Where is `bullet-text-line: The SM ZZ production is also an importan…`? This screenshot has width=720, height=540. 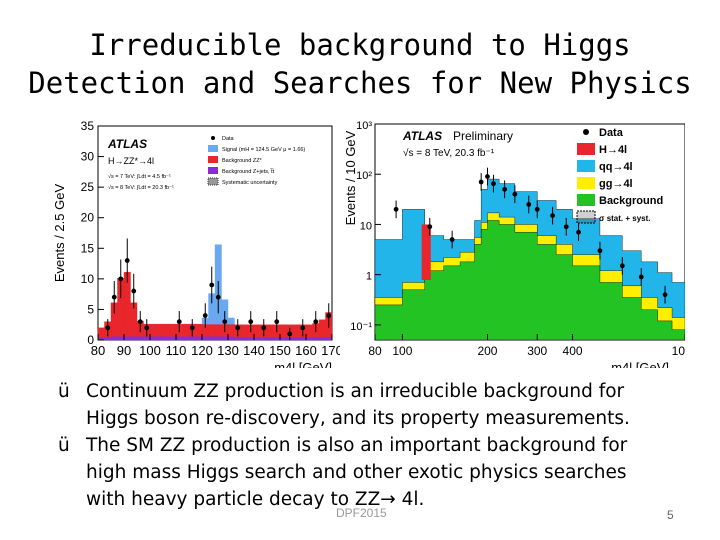 bullet-text-line: The SM ZZ production is also an importan… is located at coordinates (357, 445).